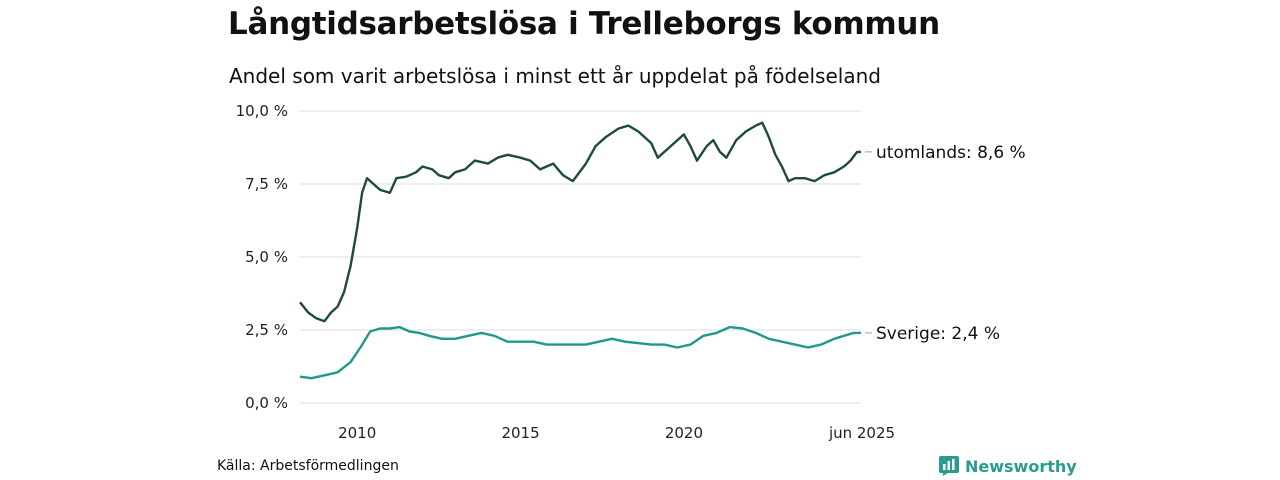 Image resolution: width=1280 pixels, height=480 pixels. What do you see at coordinates (266, 257) in the screenshot?
I see `y-tick-label: 5,0 %` at bounding box center [266, 257].